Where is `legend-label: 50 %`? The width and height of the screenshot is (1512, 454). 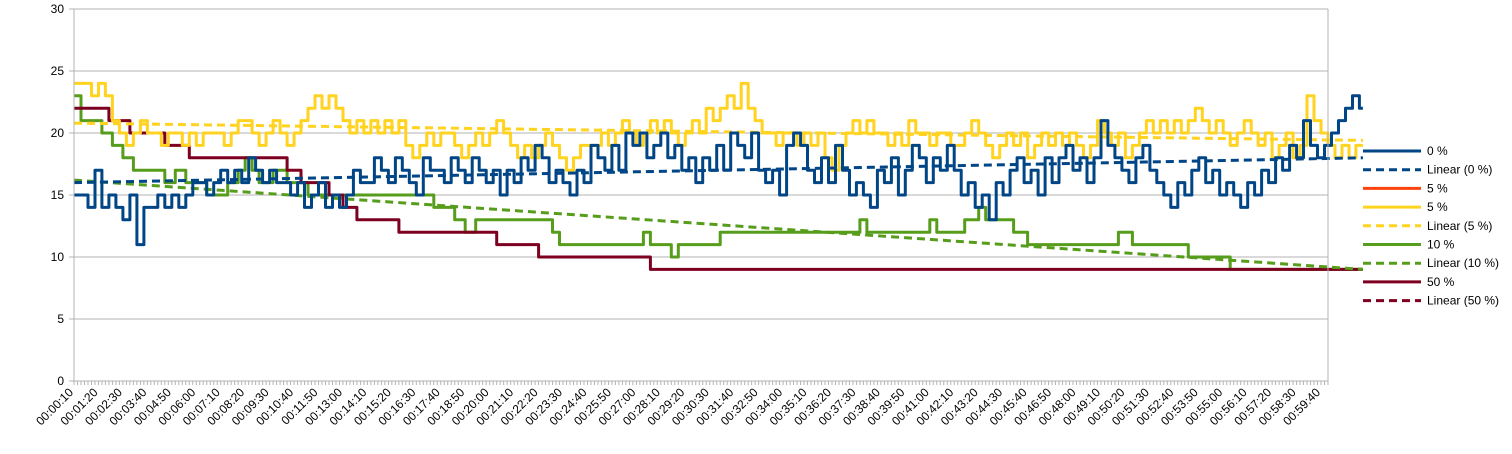 legend-label: 50 % is located at coordinates (1441, 282).